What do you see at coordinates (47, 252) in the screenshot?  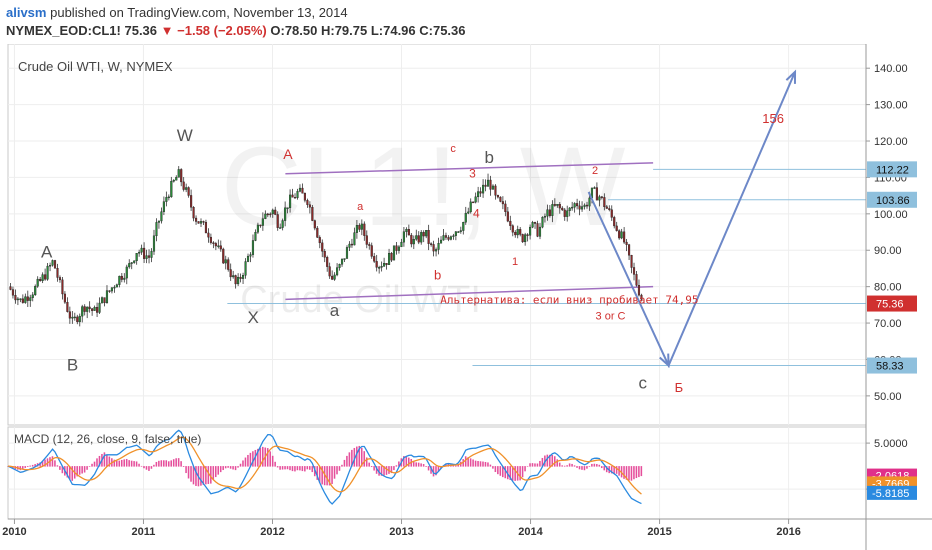 I see `wave-label: A` at bounding box center [47, 252].